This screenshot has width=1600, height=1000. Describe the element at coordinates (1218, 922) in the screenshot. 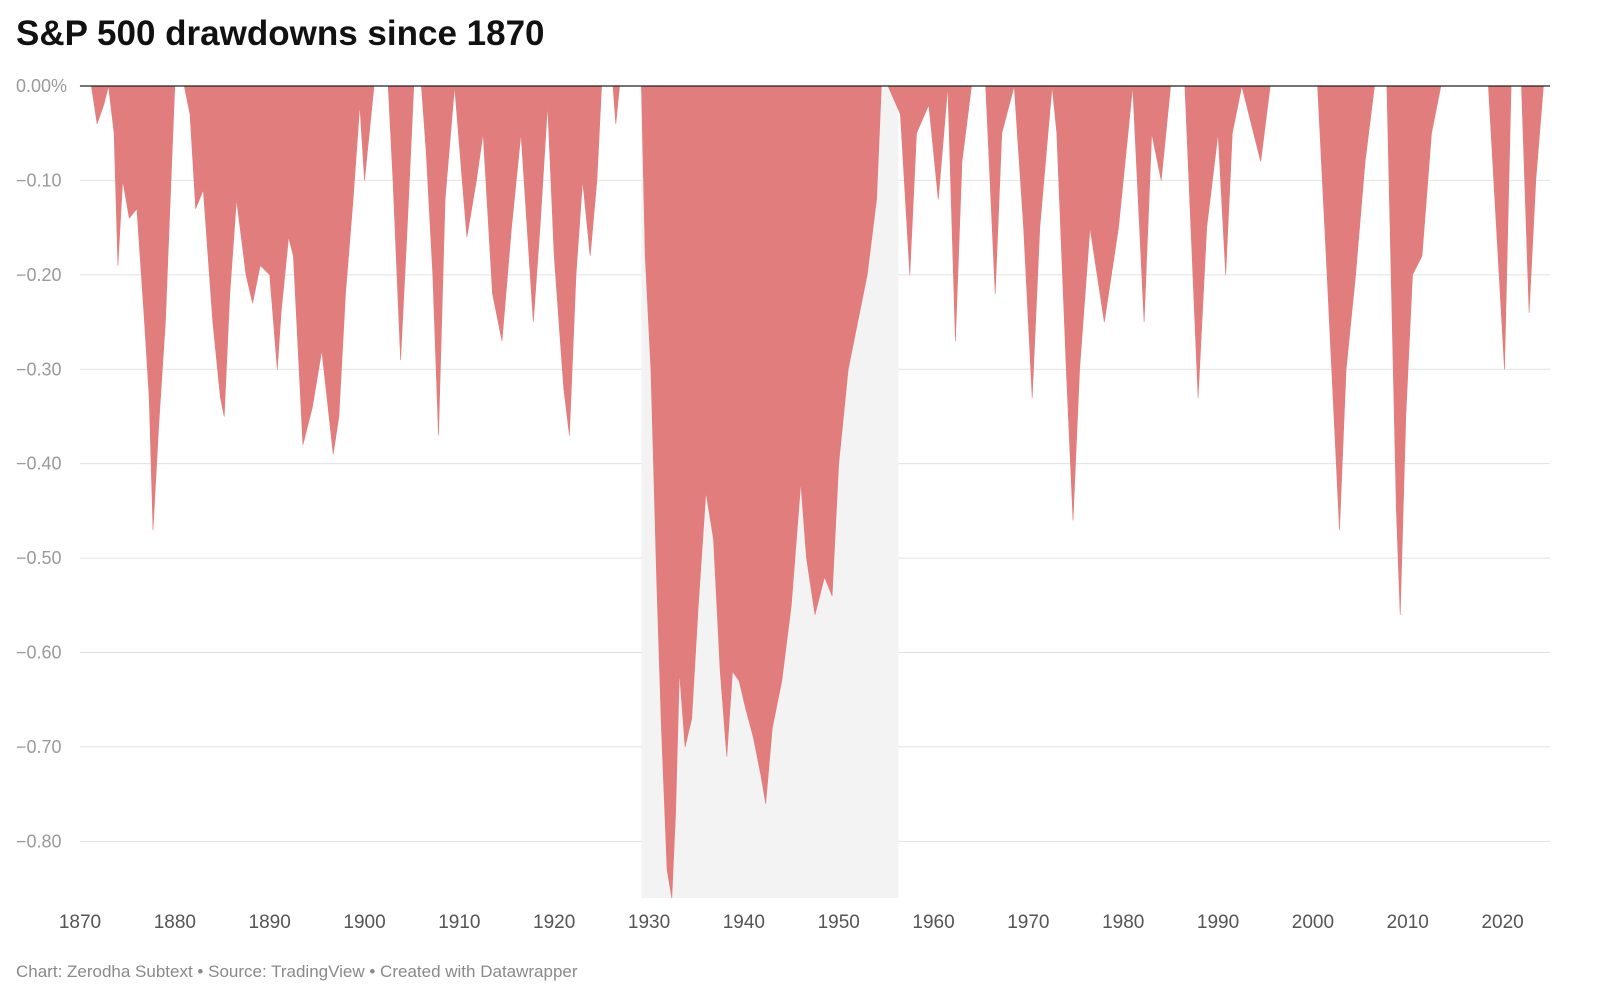

I see `x-tick-label-12: 1990` at that location.